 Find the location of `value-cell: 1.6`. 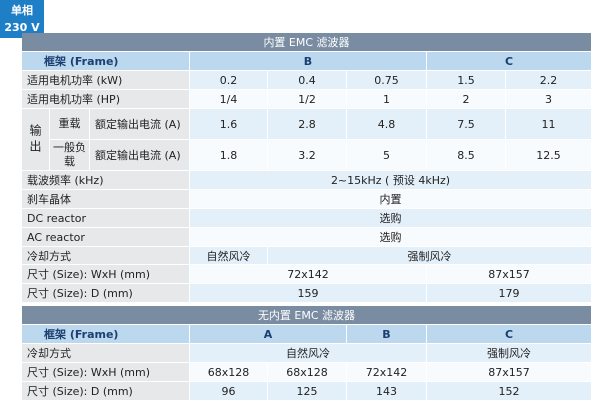

value-cell: 1.6 is located at coordinates (229, 124).